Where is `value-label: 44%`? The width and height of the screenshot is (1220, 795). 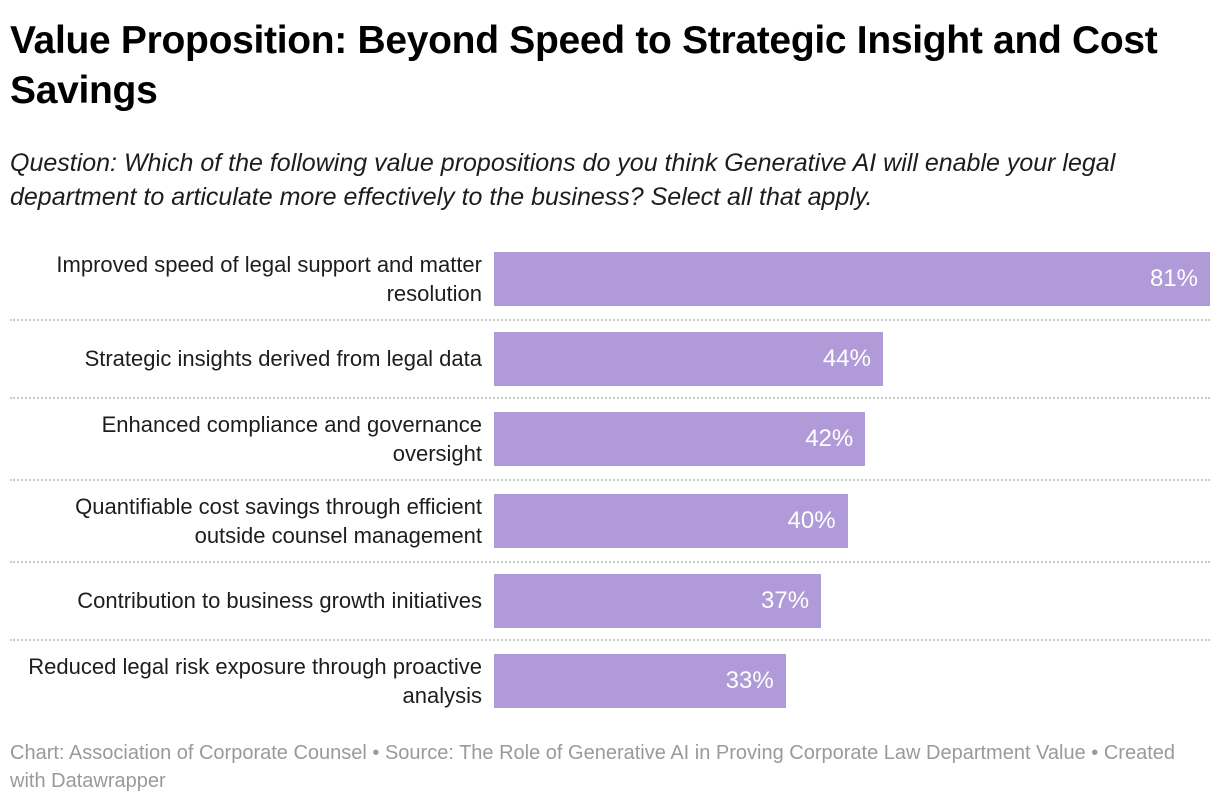 value-label: 44% is located at coordinates (846, 358).